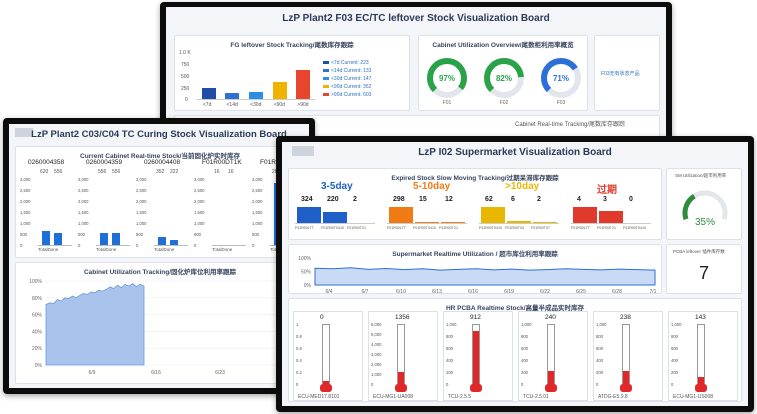  Describe the element at coordinates (653, 291) in the screenshot. I see `x-tick: 7/1` at that location.